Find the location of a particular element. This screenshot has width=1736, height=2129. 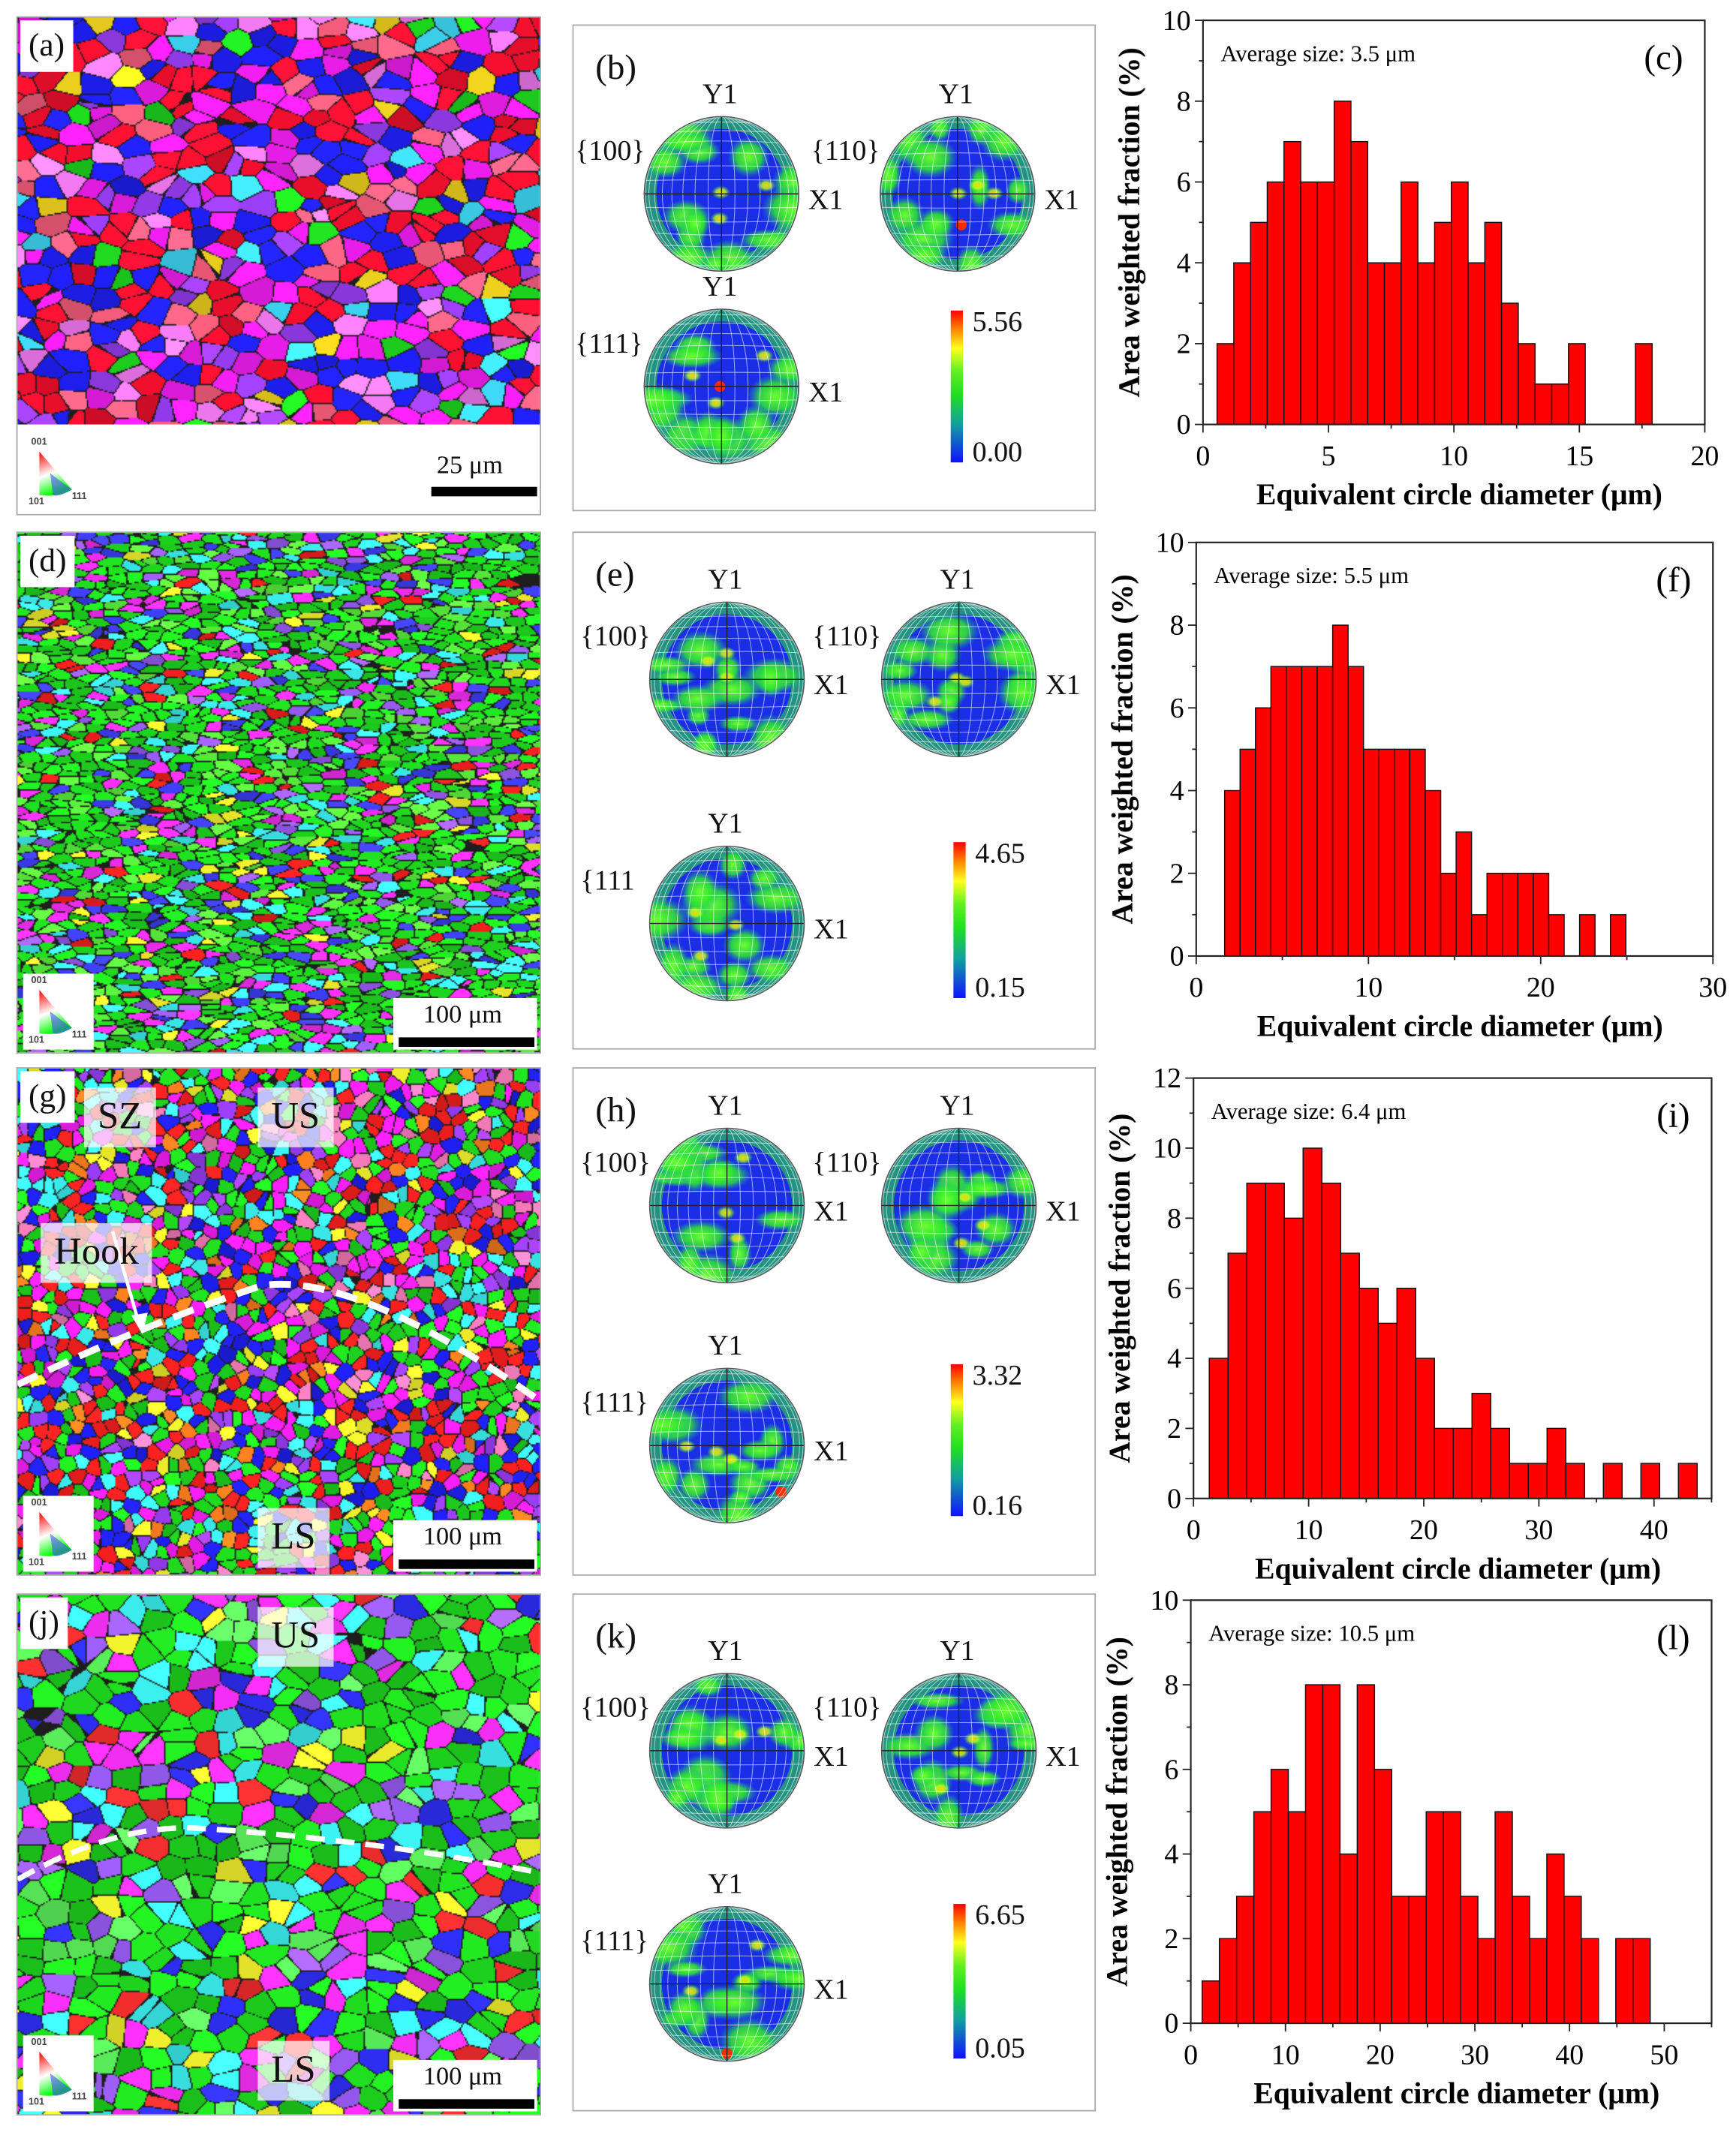

scale-bar-label: 25 μm is located at coordinates (470, 465).